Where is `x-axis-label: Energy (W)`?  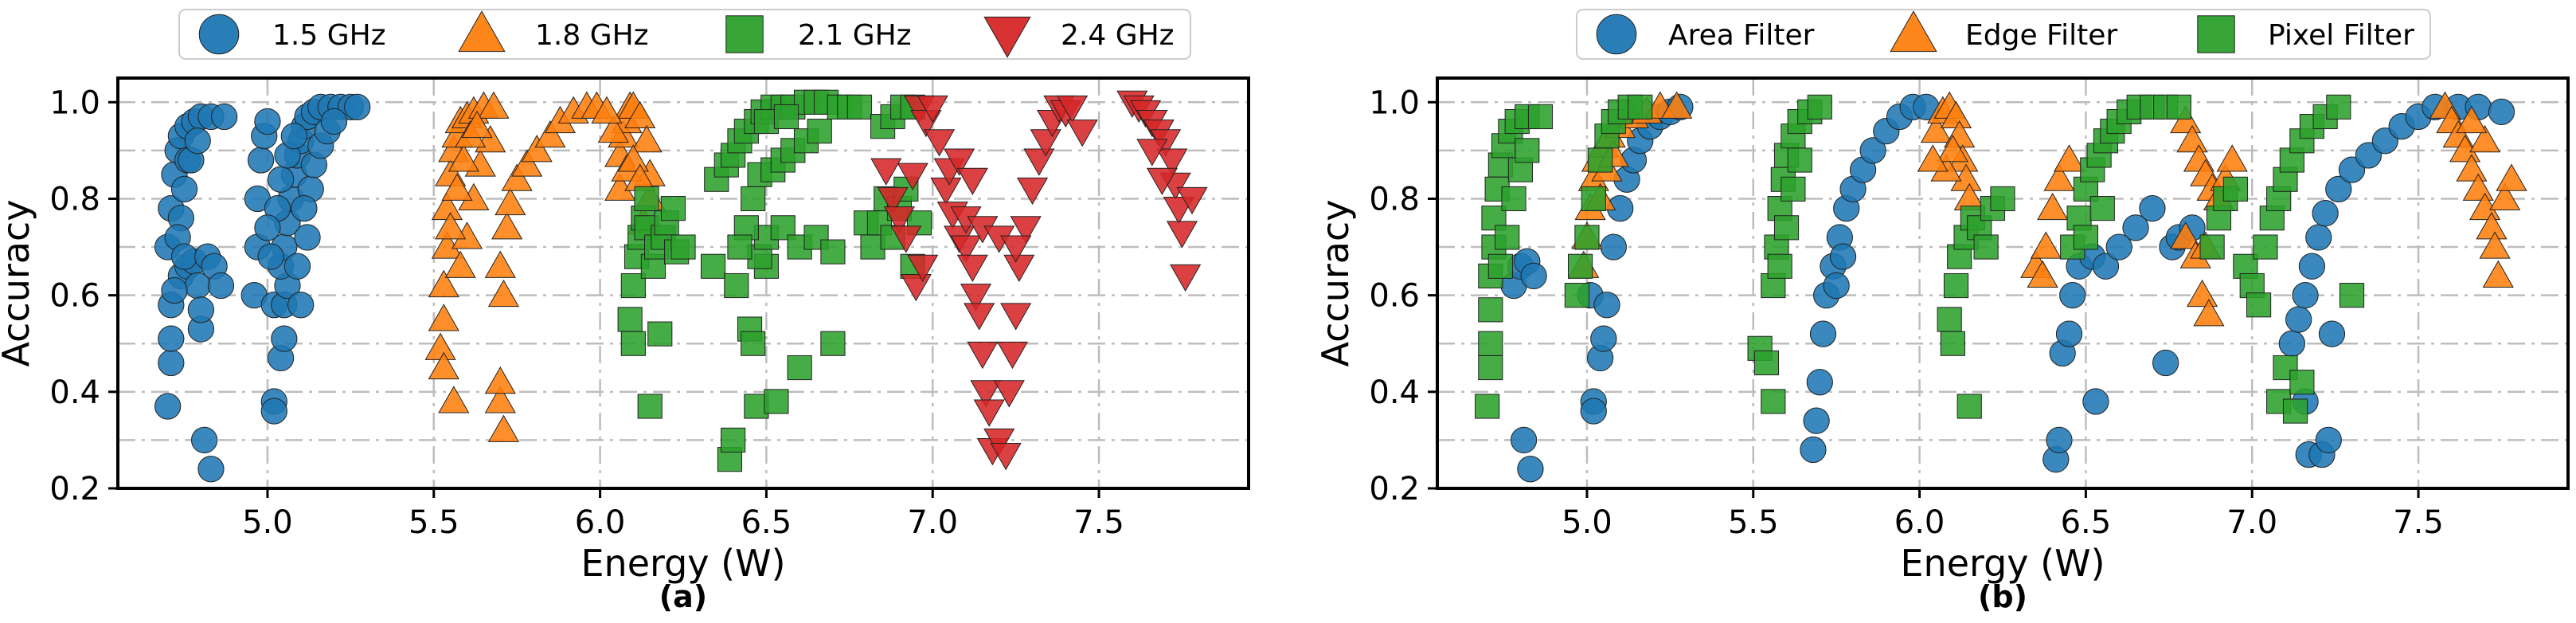 x-axis-label: Energy (W) is located at coordinates (2002, 563).